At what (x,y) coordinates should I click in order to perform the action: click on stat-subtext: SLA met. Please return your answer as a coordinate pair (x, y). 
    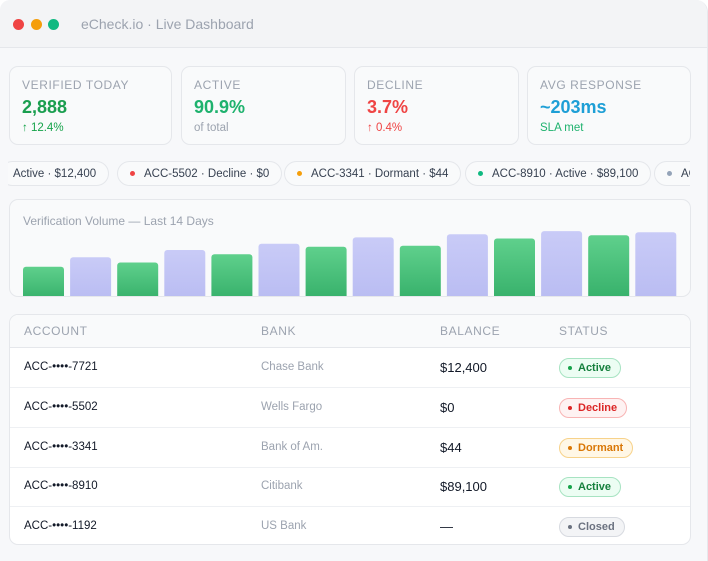
    Looking at the image, I should click on (562, 128).